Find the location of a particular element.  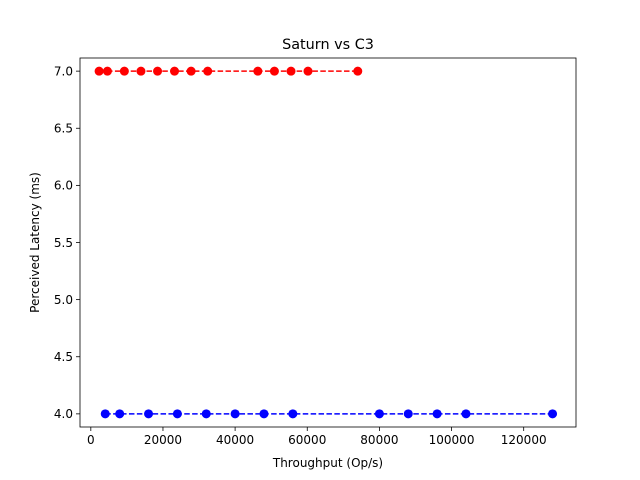

y-tick-label: 6.5 is located at coordinates (63, 129).